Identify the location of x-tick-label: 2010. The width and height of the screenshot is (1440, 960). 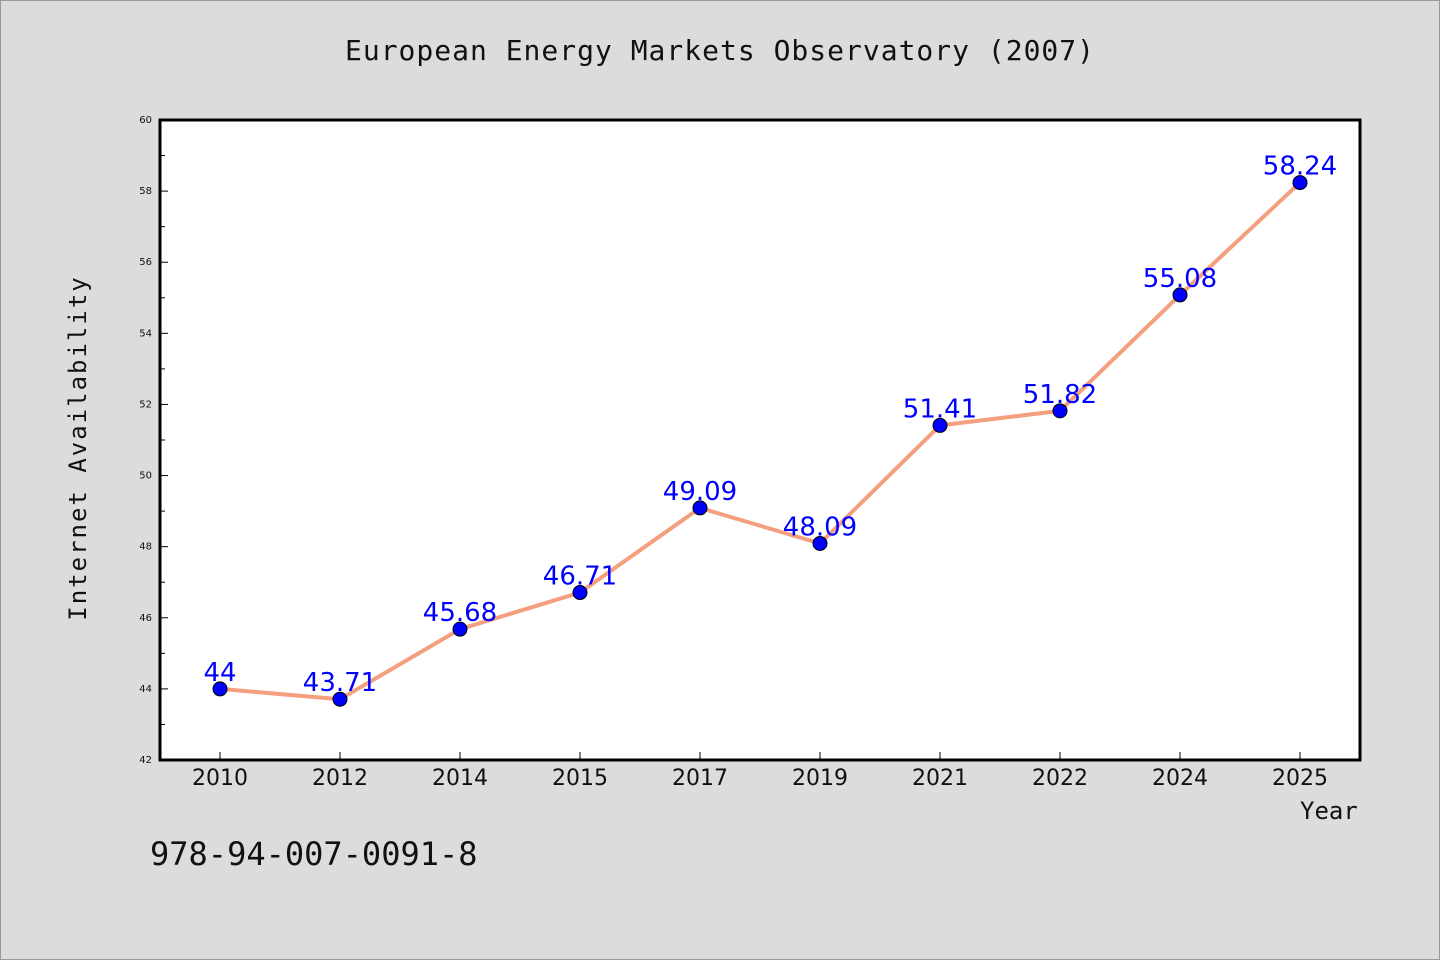
(220, 778).